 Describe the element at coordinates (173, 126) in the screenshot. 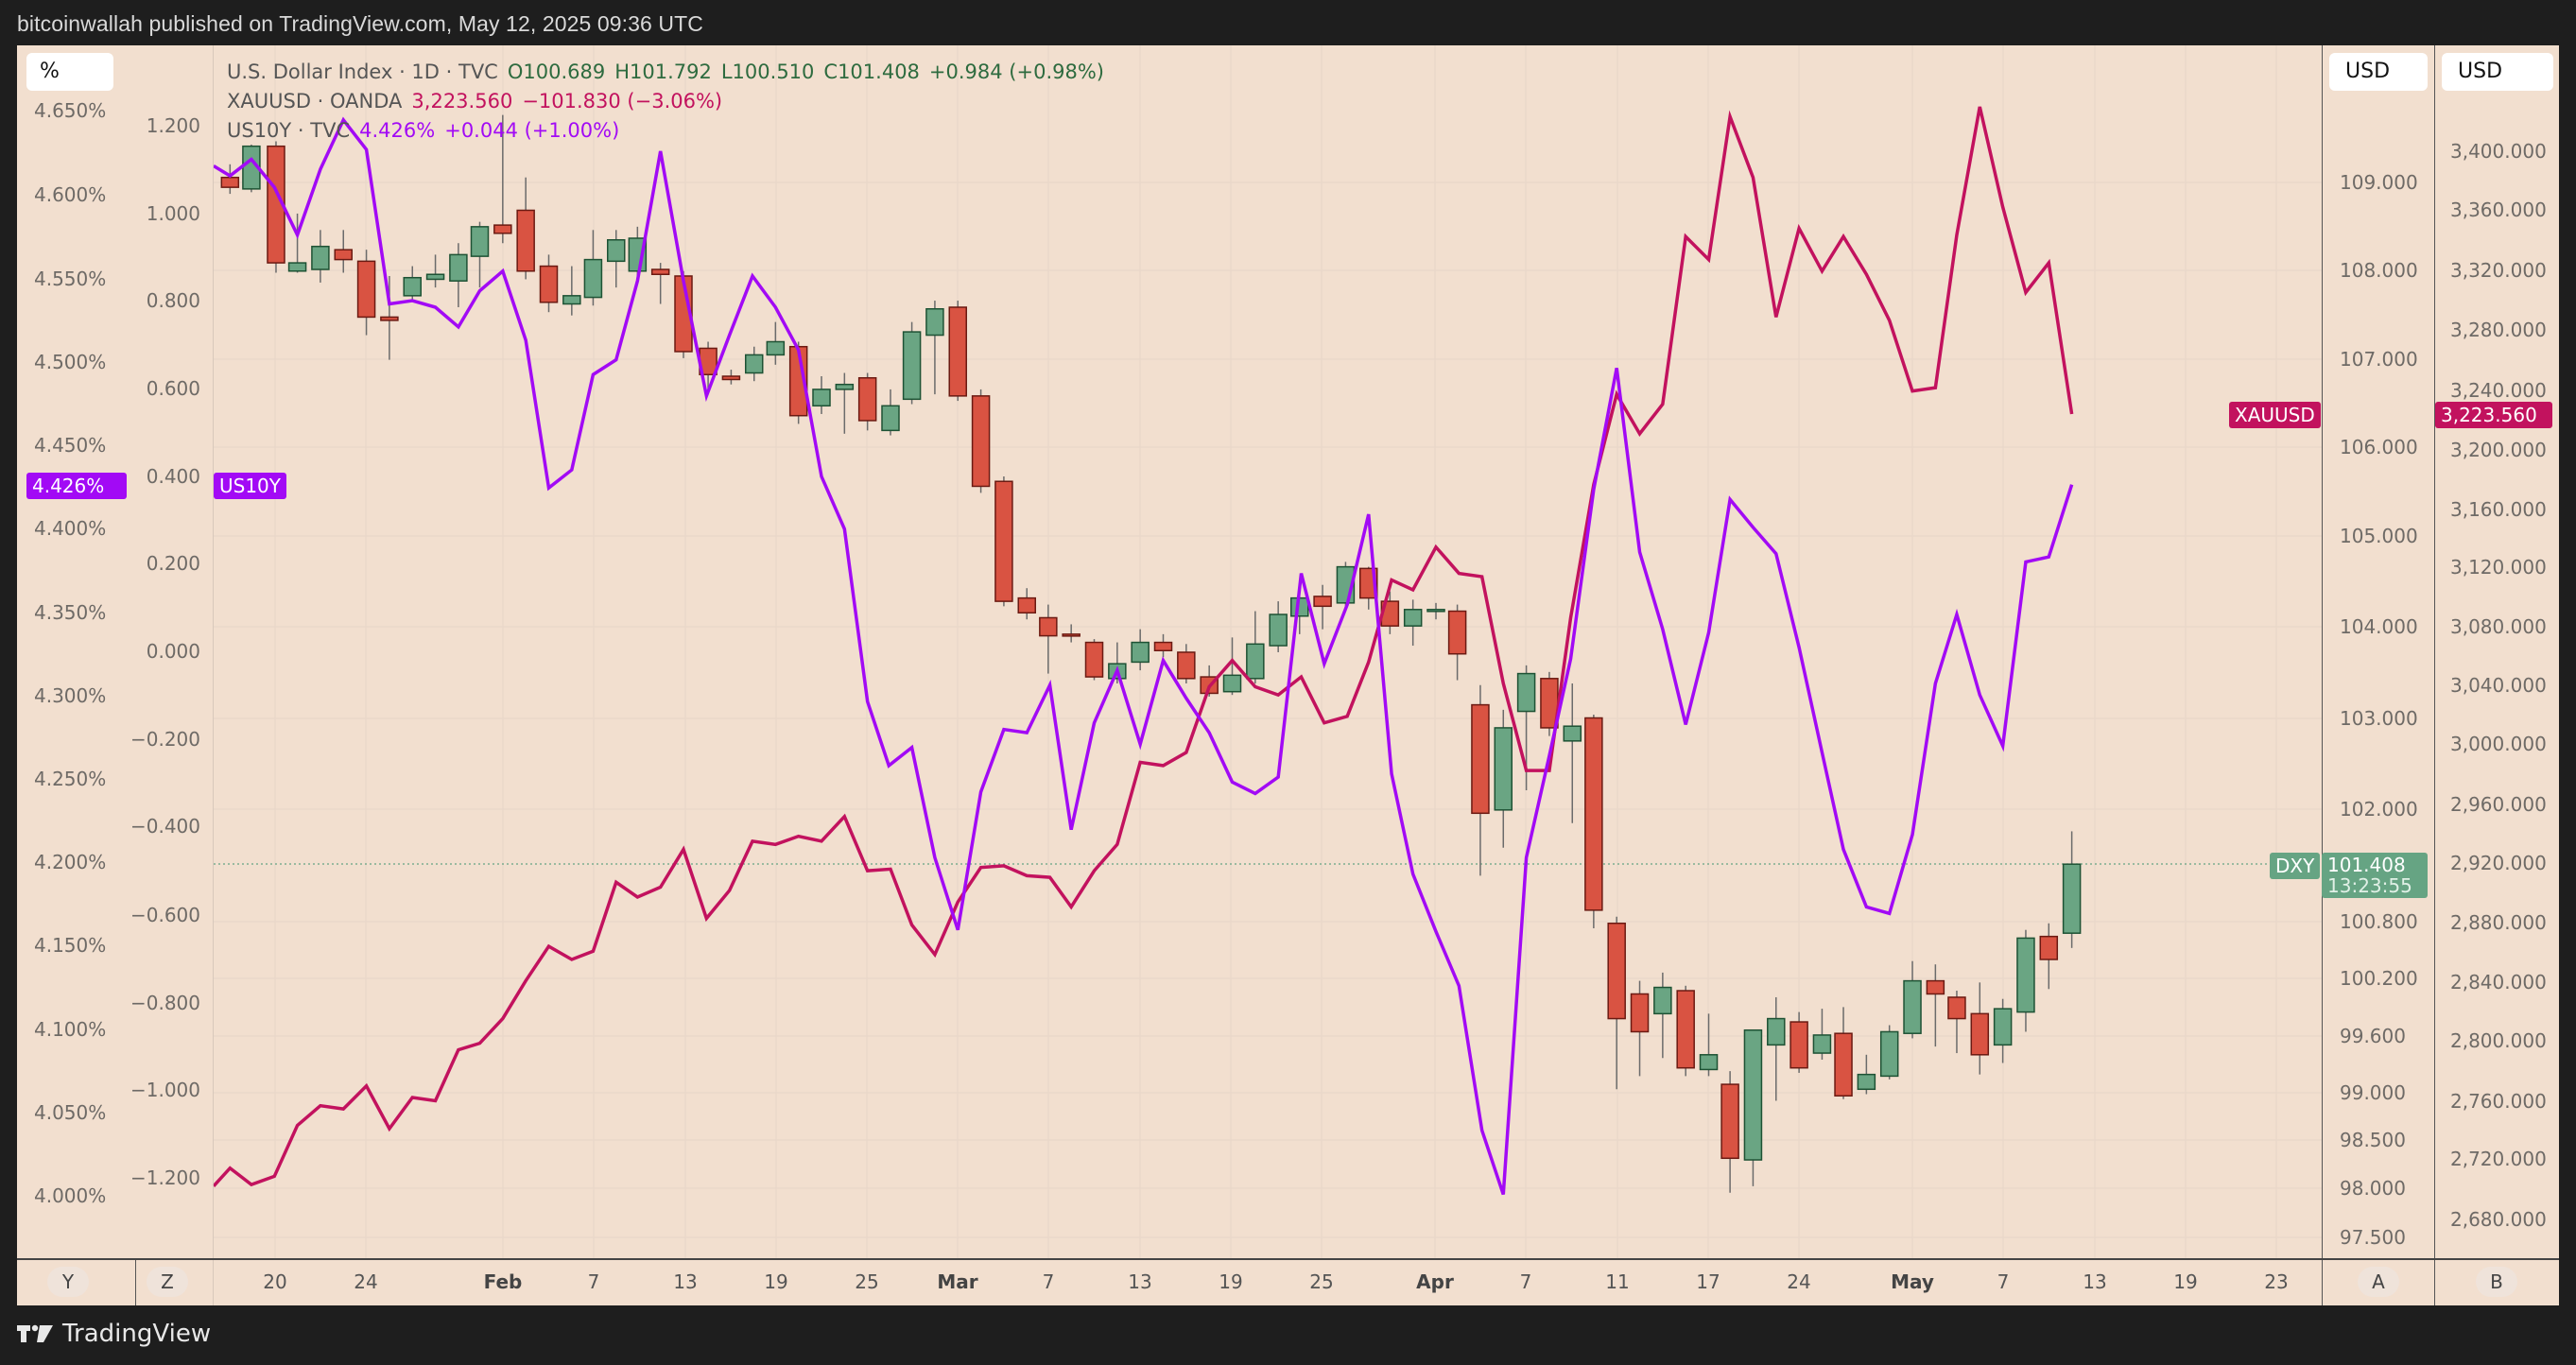

I see `axis-tick-label: 1.200` at that location.